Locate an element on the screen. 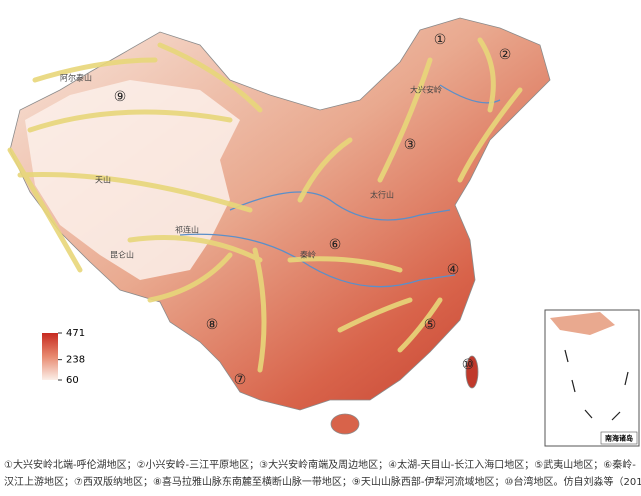 The height and width of the screenshot is (496, 641). legend-tick-label: 60 is located at coordinates (72, 380).